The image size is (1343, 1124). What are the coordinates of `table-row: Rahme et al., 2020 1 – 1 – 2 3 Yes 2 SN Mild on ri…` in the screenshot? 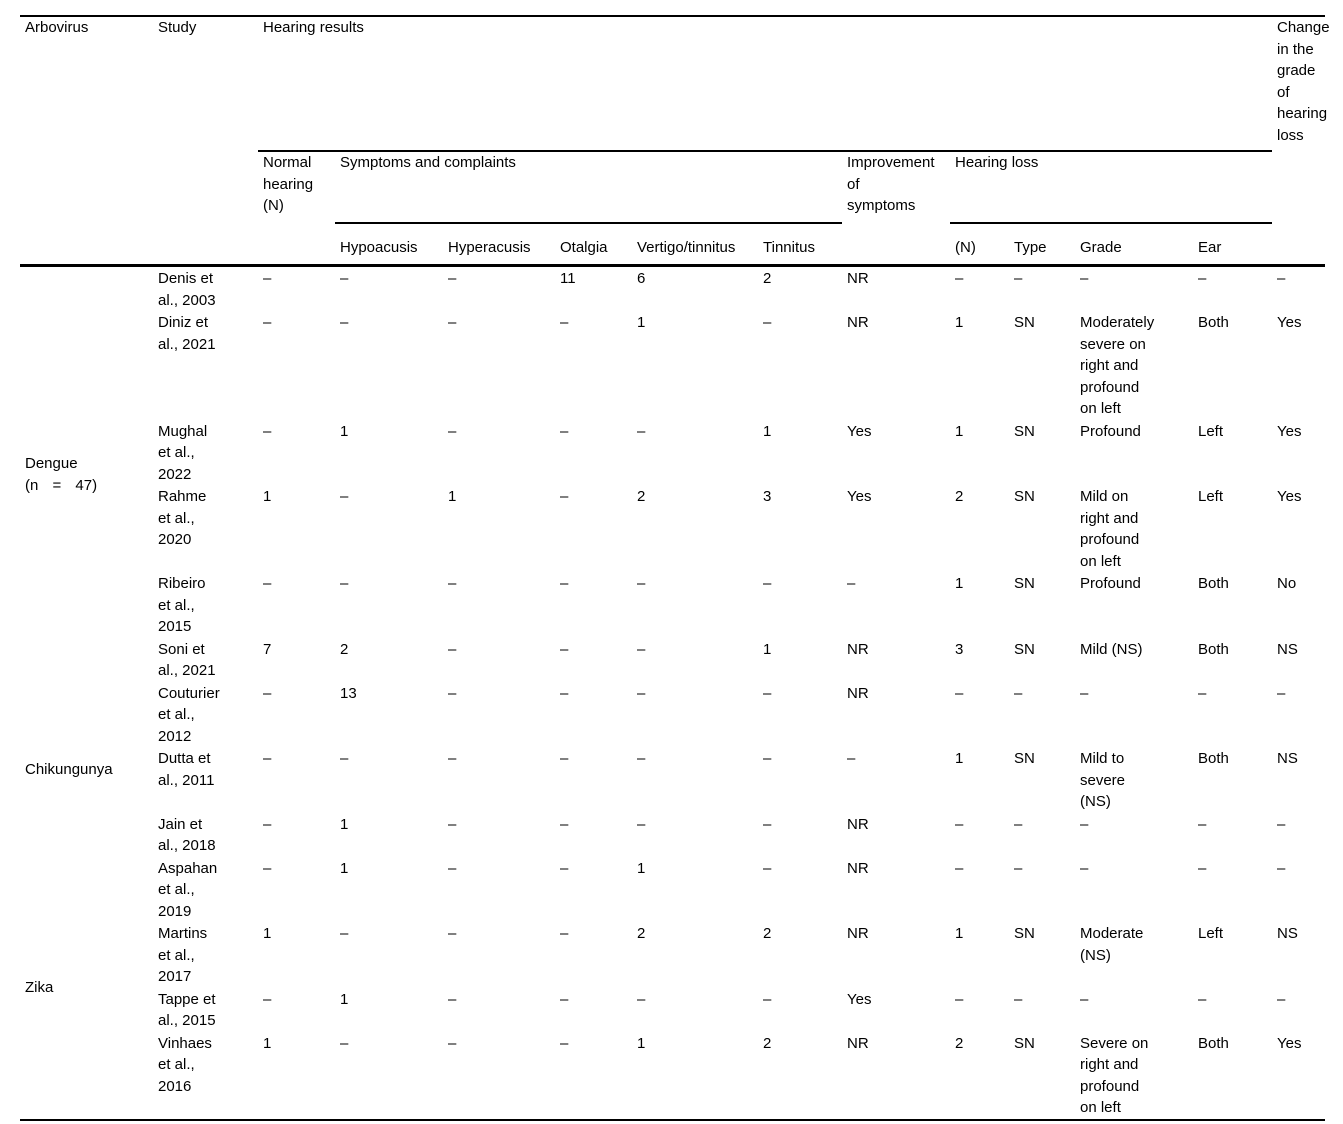 It's located at (672, 528).